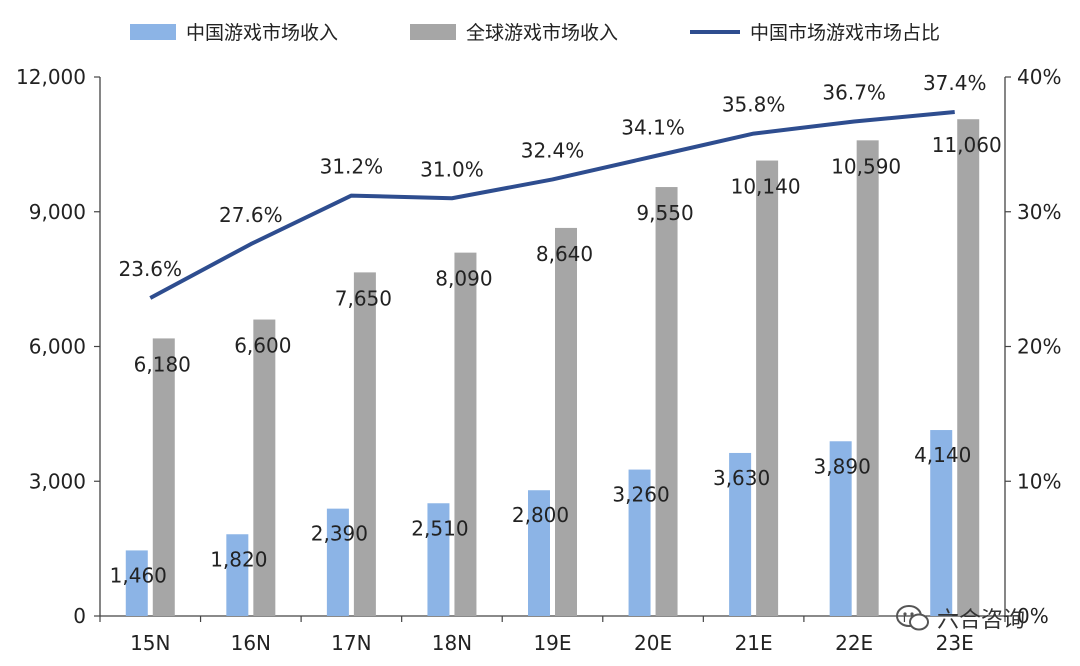  I want to click on y-right-tick-label: 10%, so click(1039, 481).